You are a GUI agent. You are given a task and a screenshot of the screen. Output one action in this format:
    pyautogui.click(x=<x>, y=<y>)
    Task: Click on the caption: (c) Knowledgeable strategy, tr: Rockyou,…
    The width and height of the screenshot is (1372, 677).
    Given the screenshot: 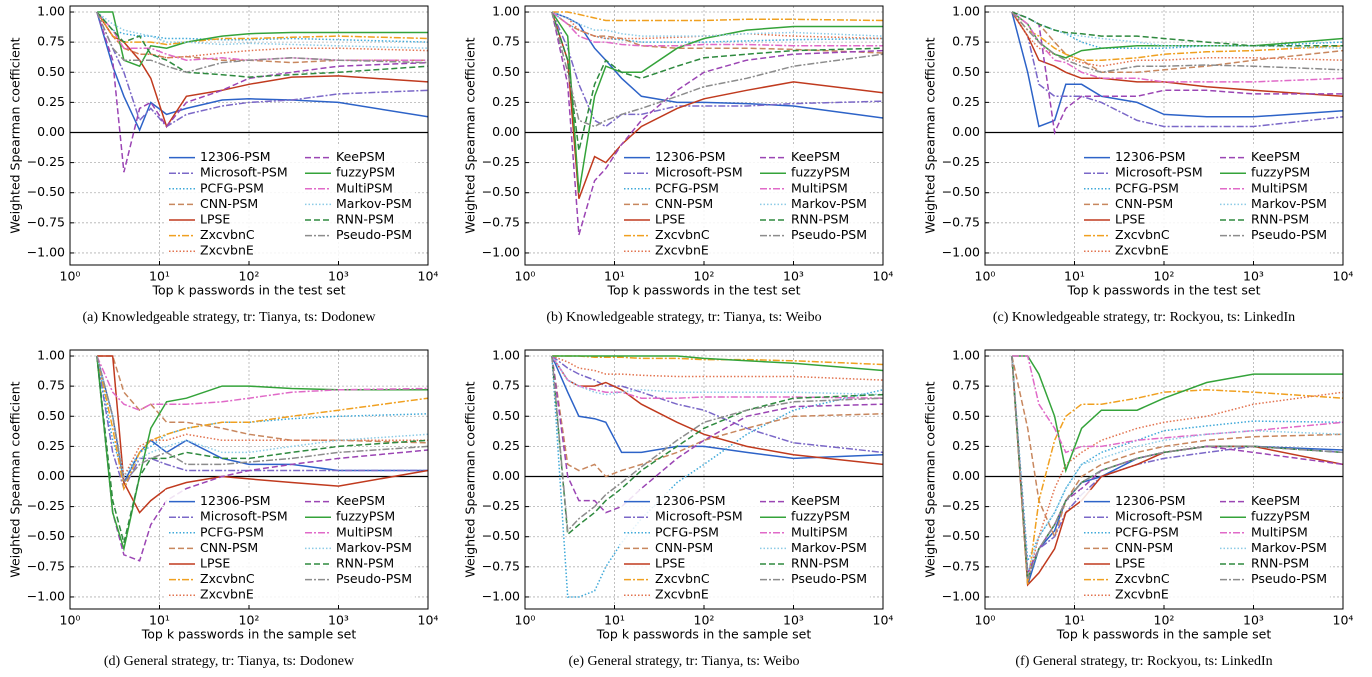 What is the action you would take?
    pyautogui.click(x=1144, y=317)
    